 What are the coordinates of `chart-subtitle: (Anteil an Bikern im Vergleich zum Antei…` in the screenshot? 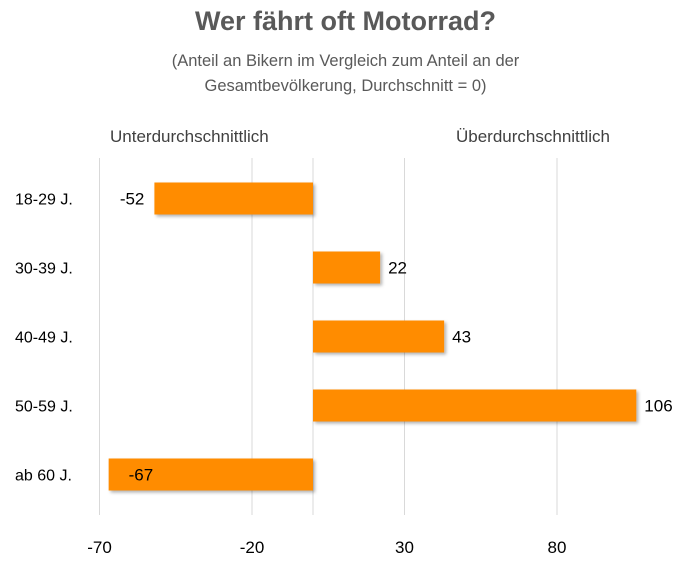 It's located at (345, 74).